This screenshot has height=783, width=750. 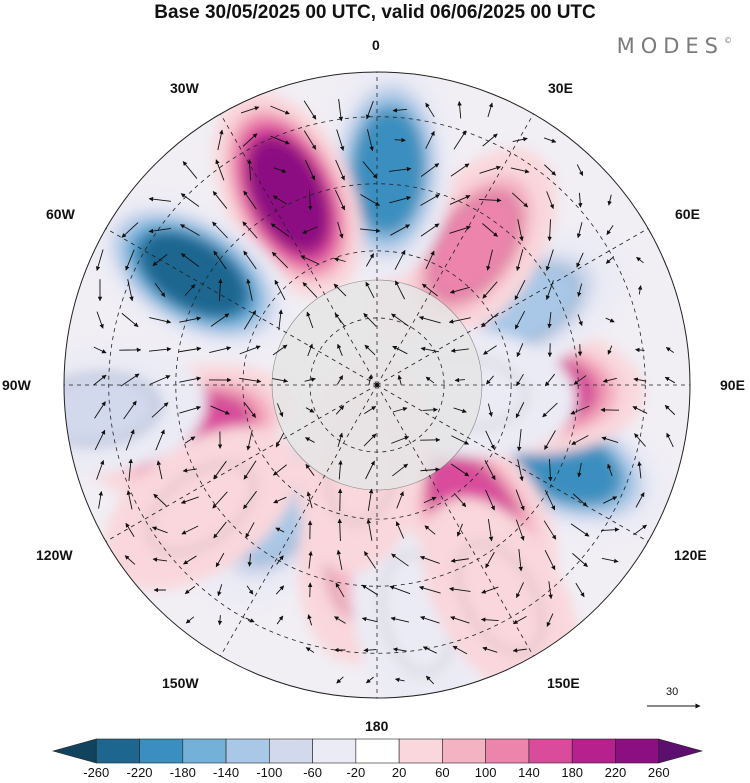 I want to click on colorbar-tick-label: 140, so click(x=529, y=772).